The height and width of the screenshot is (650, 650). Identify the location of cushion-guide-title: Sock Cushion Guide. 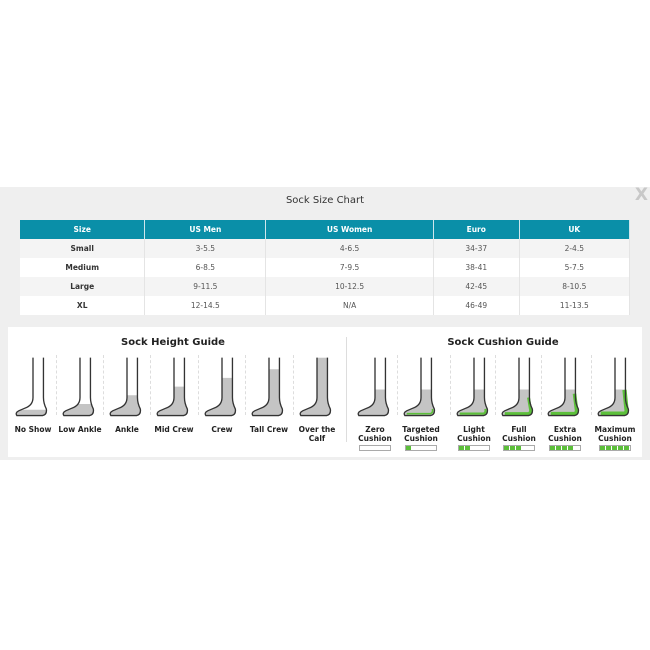
(503, 342).